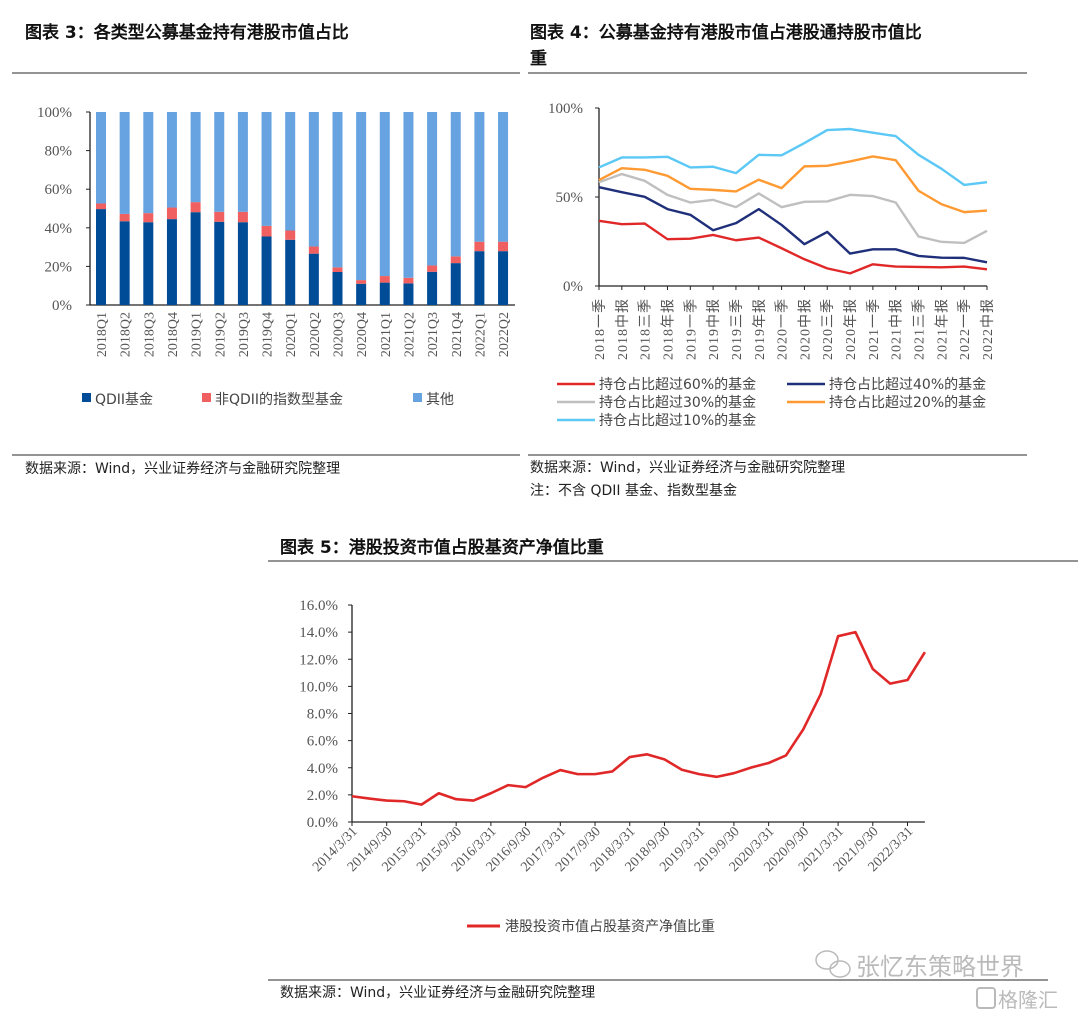 The image size is (1080, 1014). Describe the element at coordinates (322, 823) in the screenshot. I see `y-tick-label: 0.0%` at that location.